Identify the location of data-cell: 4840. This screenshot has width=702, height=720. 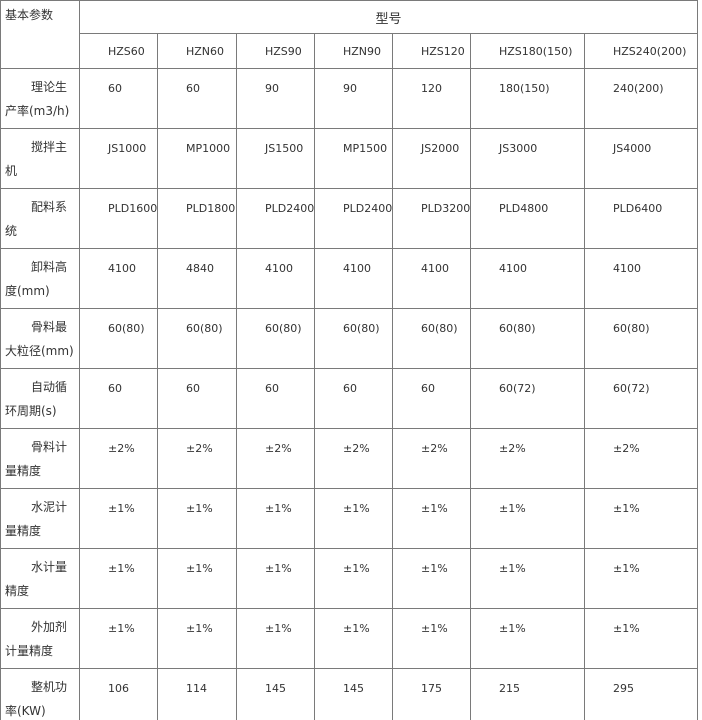
(197, 278).